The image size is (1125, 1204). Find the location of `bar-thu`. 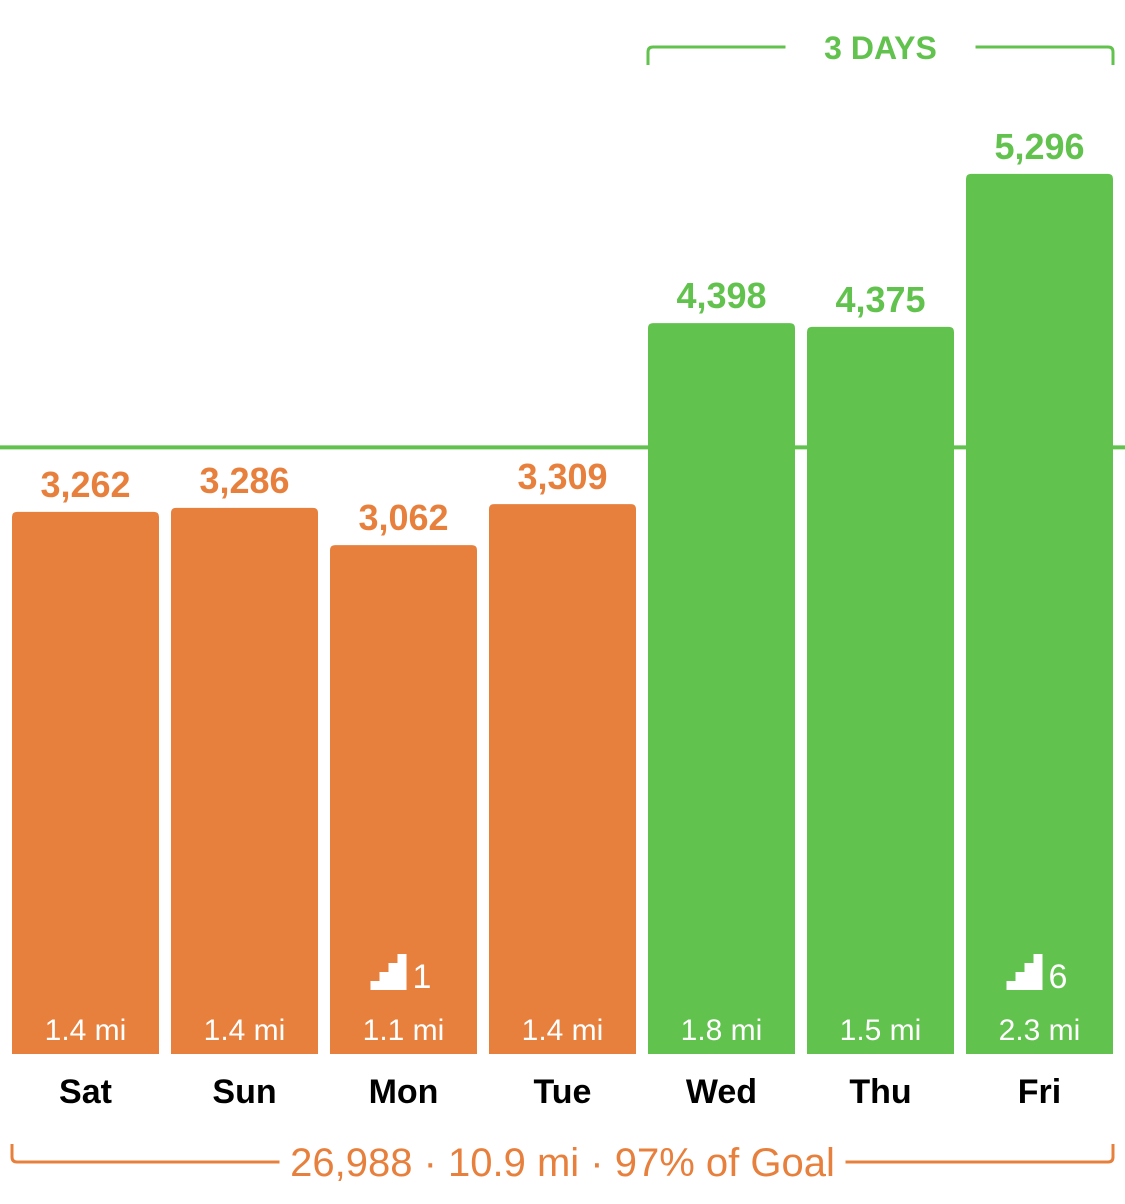

bar-thu is located at coordinates (880, 690).